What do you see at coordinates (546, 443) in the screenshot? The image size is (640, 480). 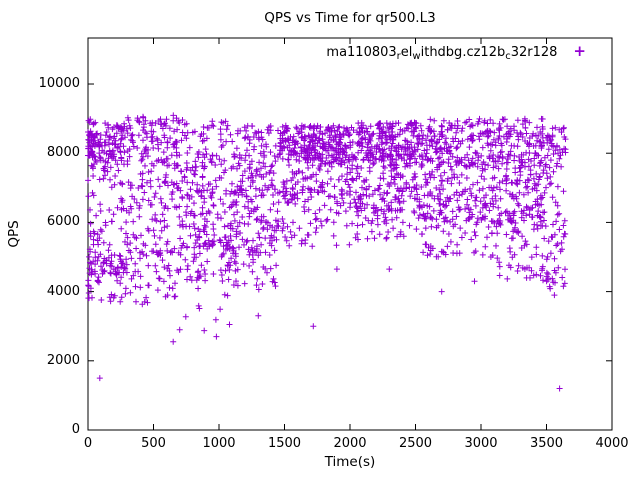 I see `x-tick-label: 3500` at bounding box center [546, 443].